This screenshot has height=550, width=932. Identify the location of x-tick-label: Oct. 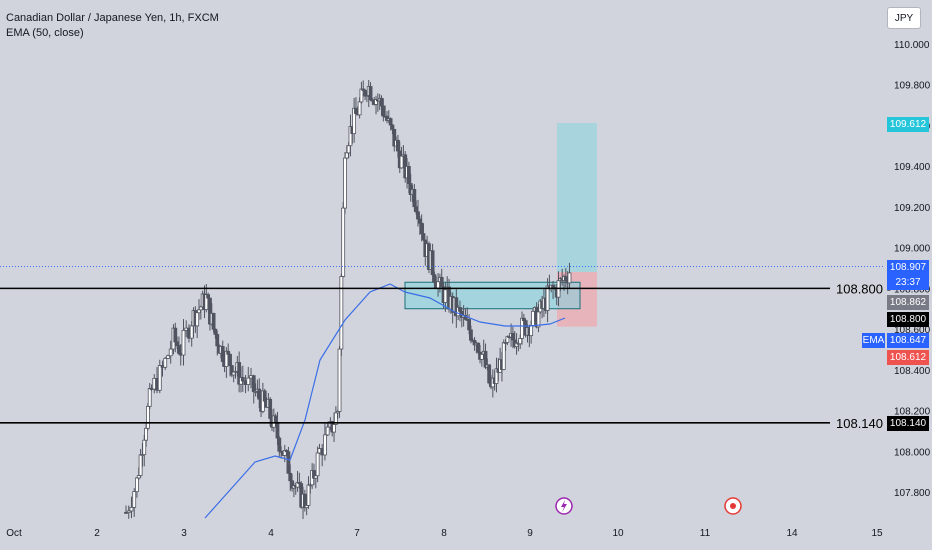
(14, 533).